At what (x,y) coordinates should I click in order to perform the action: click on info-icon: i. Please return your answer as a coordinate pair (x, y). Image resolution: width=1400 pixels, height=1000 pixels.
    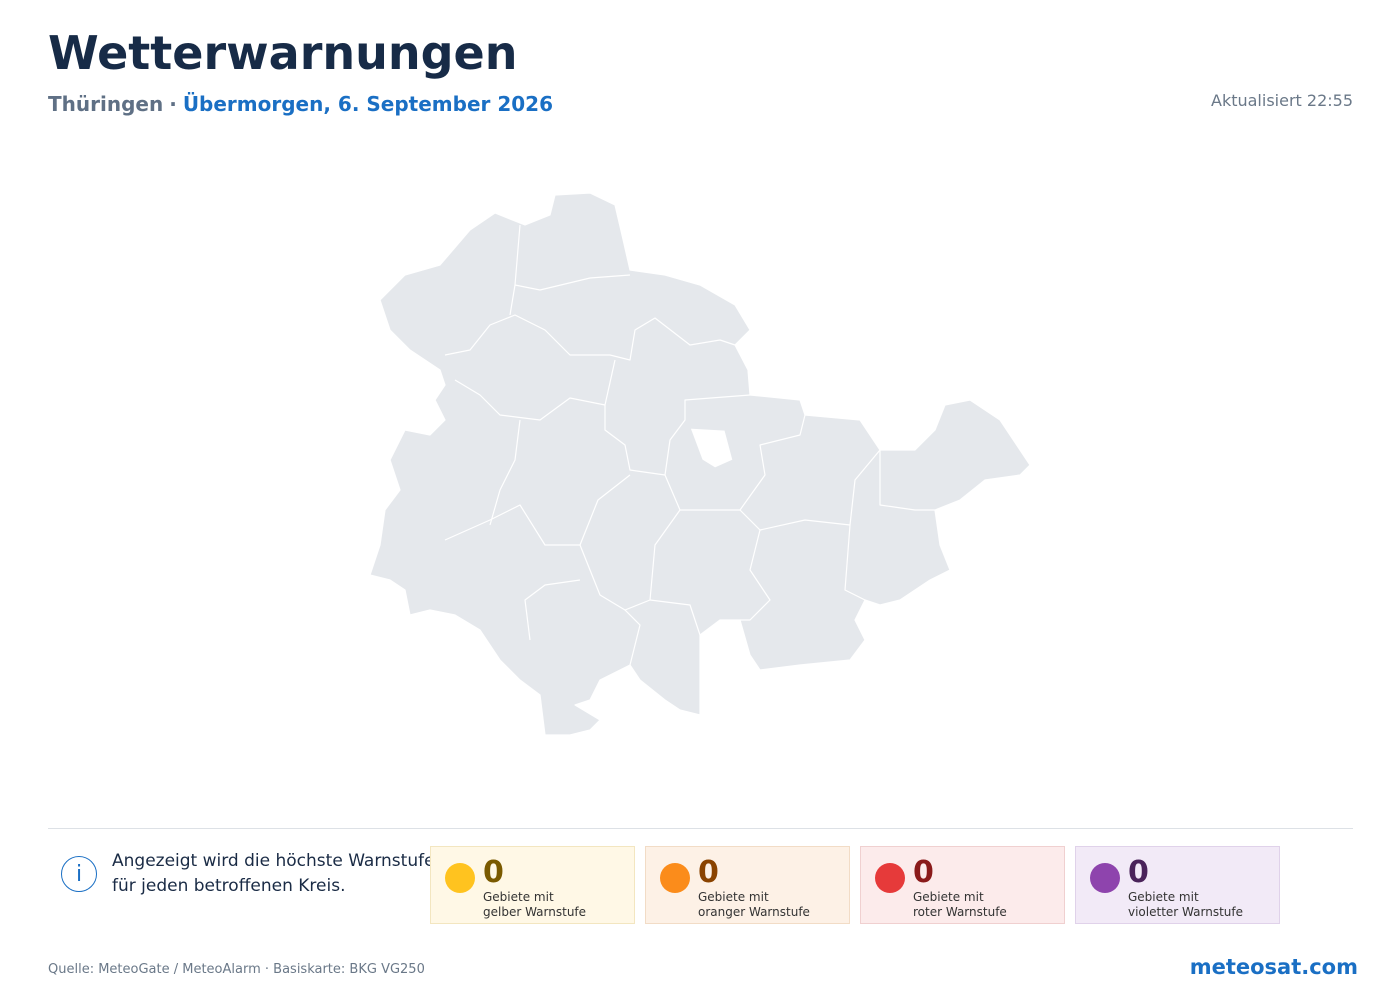
    Looking at the image, I should click on (79, 874).